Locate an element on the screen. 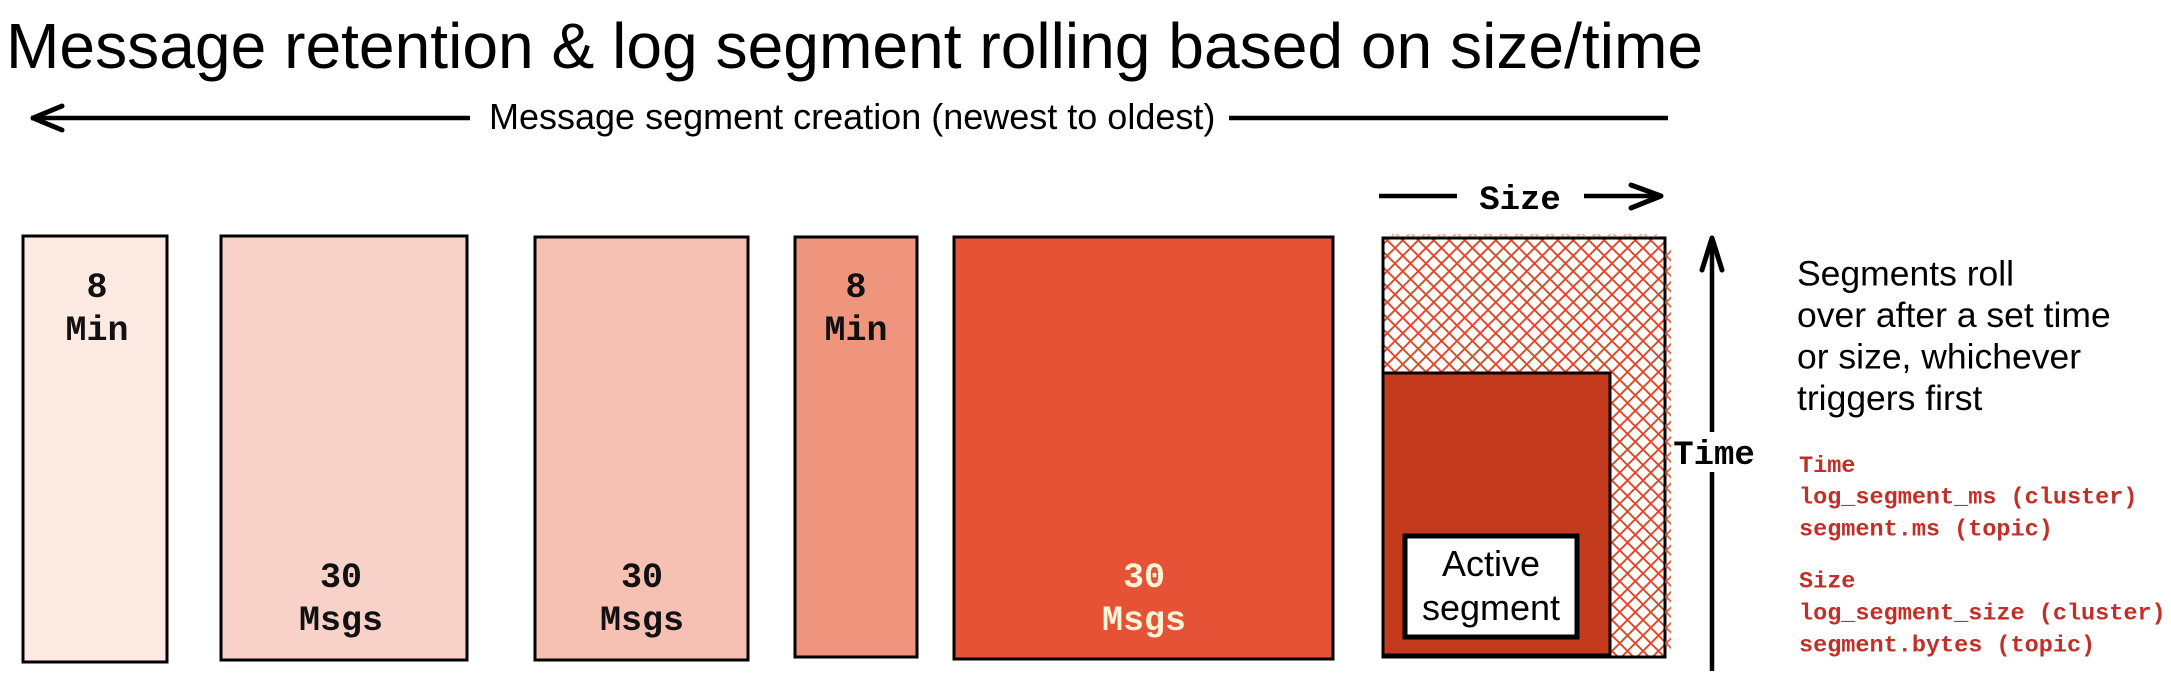  svg-text: Active is located at coordinates (1491, 563).